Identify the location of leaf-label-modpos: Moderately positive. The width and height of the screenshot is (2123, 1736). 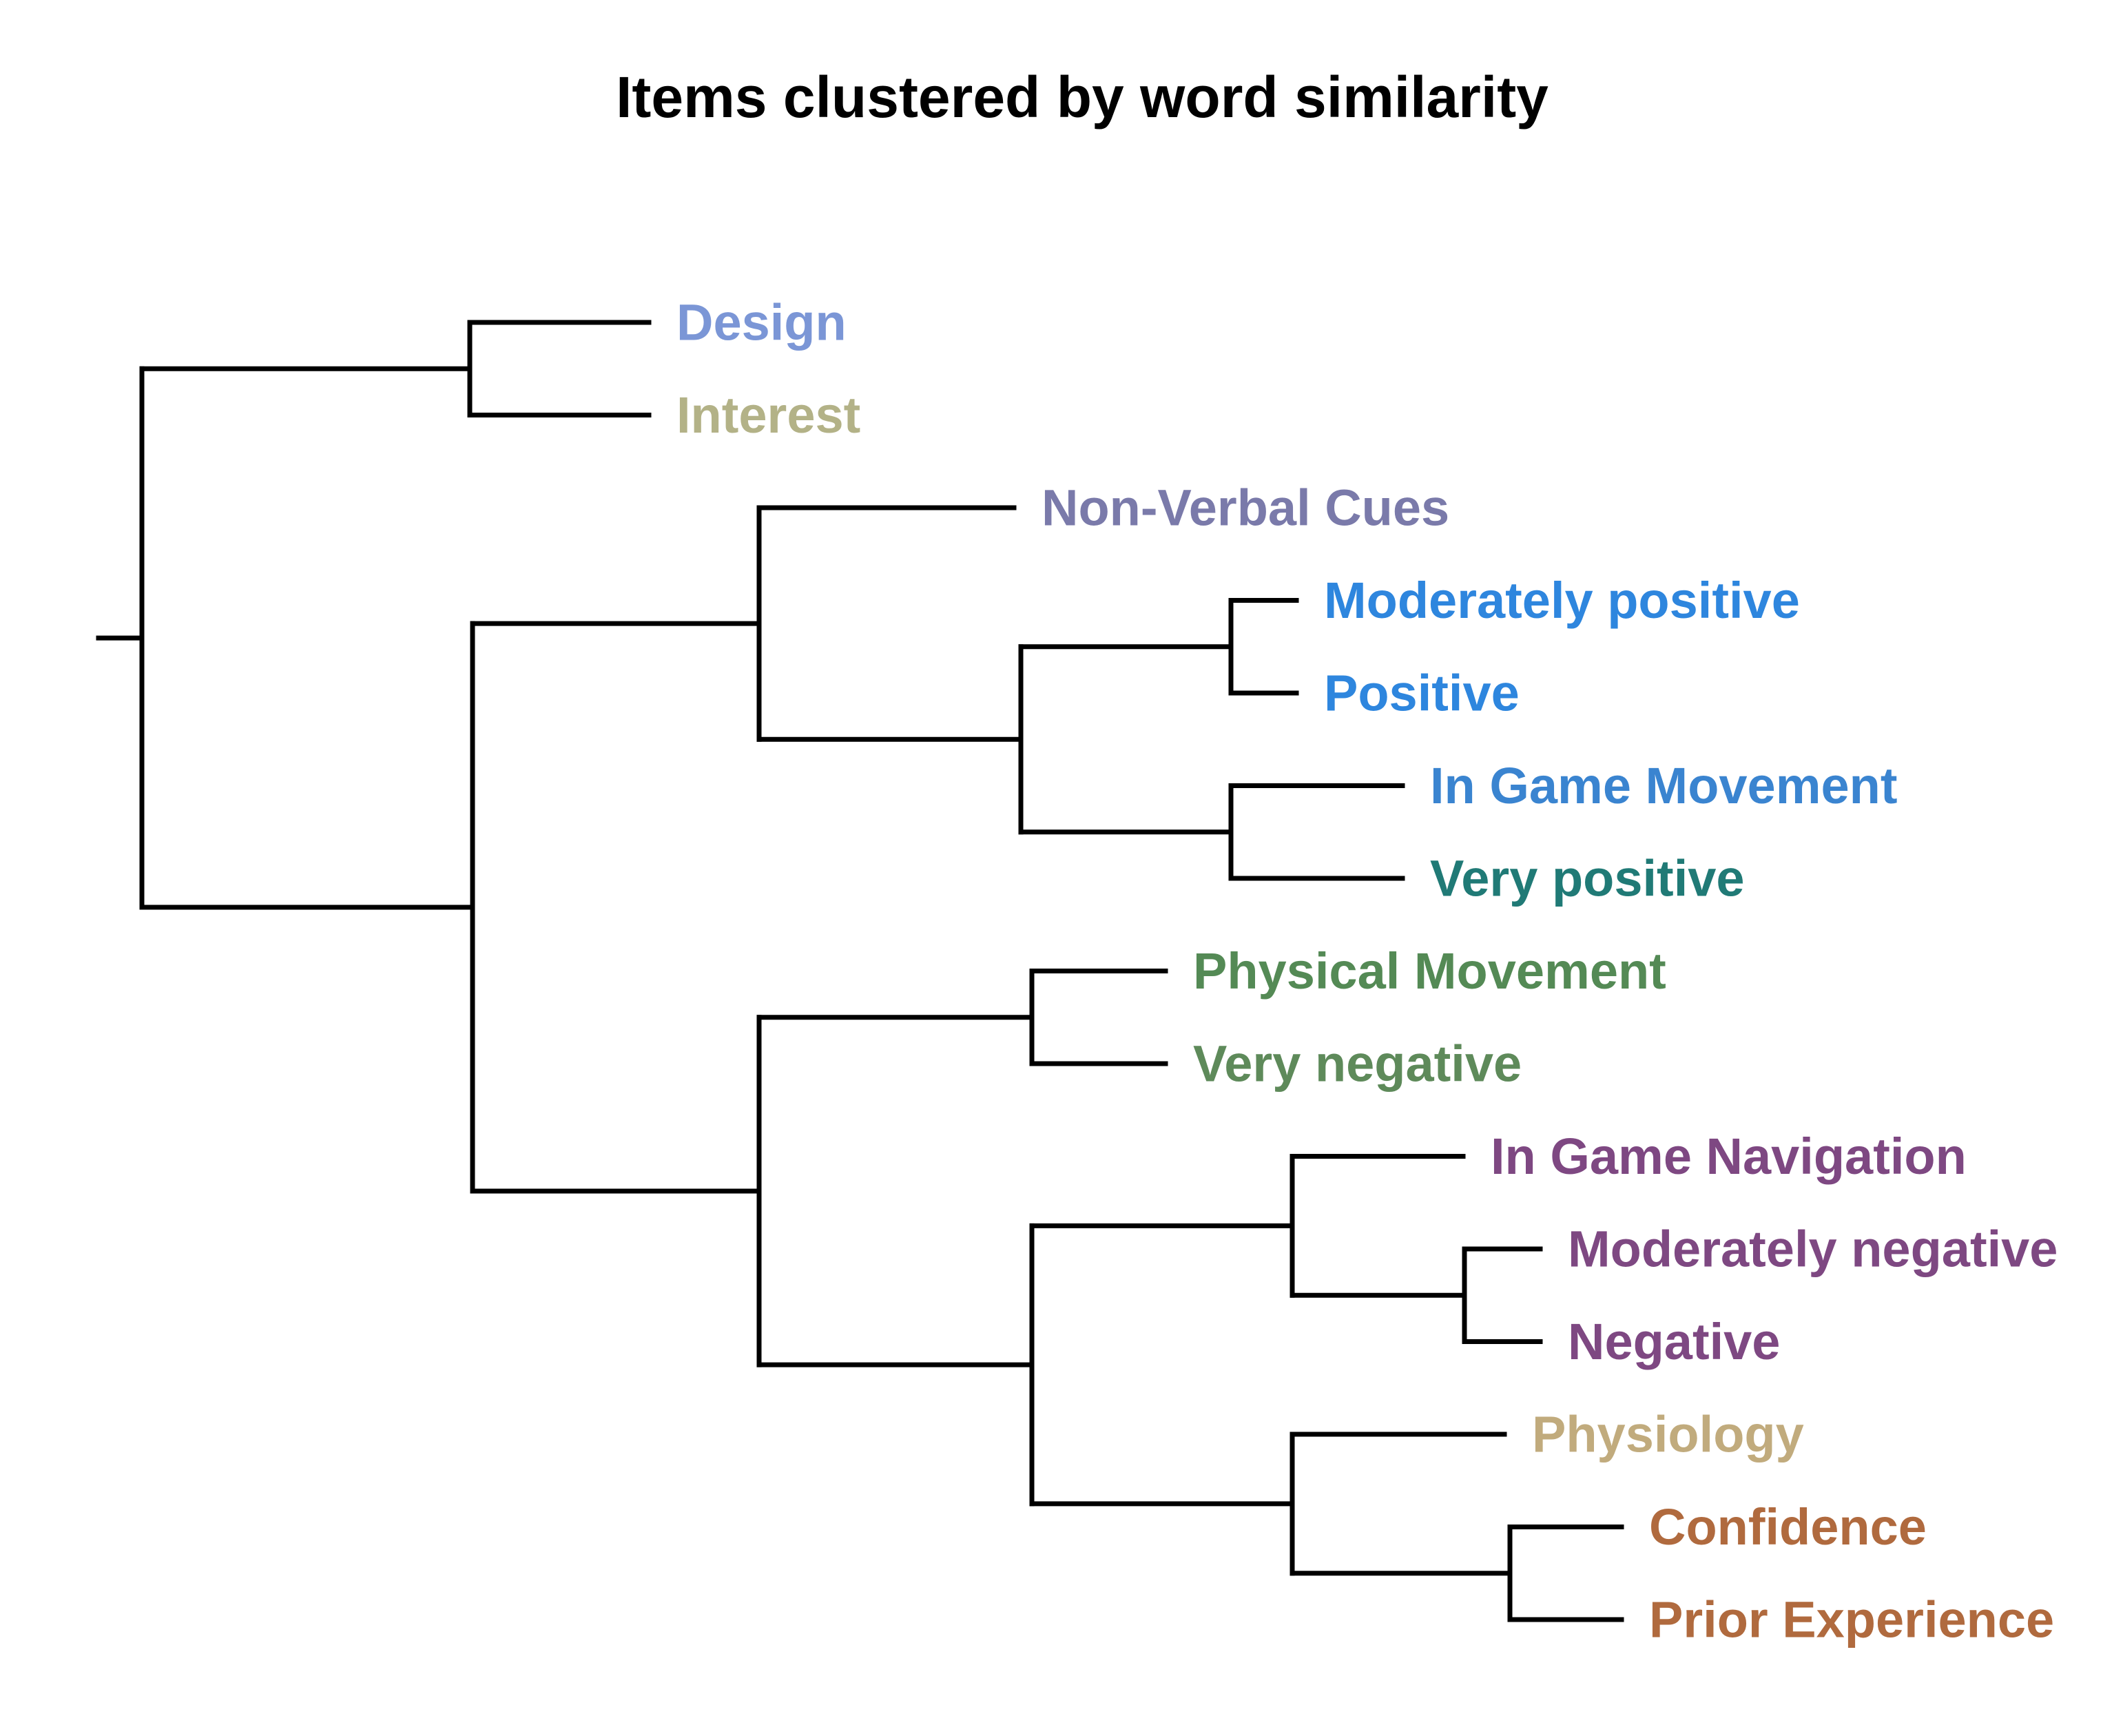
(1562, 600).